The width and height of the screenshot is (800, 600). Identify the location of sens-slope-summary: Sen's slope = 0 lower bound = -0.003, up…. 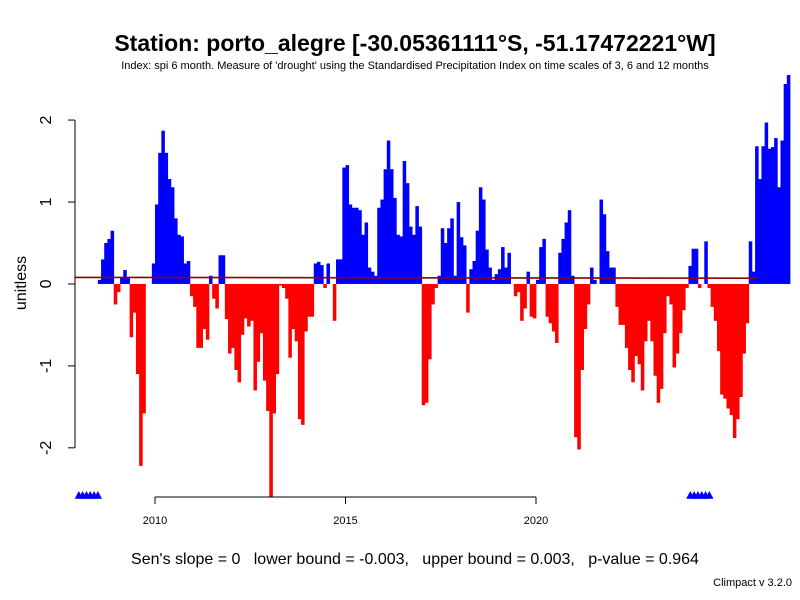
(415, 559).